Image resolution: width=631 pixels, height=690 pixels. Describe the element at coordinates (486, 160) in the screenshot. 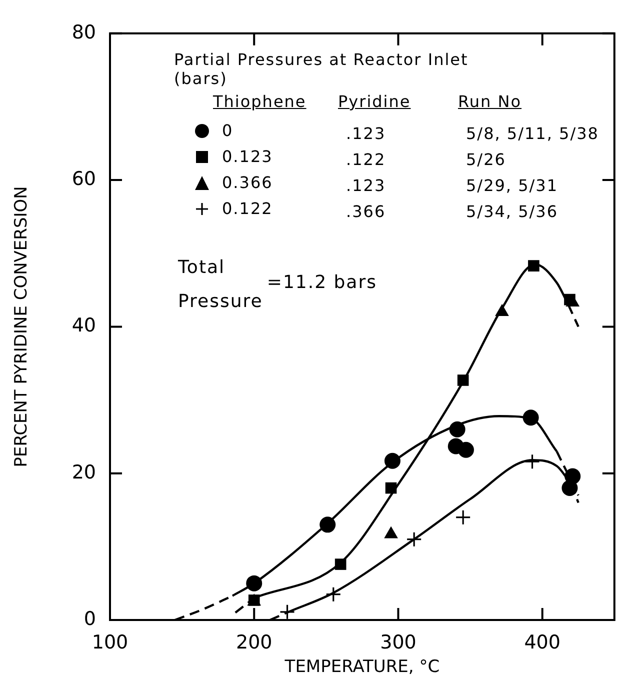

I see `annotation: 5/26` at that location.